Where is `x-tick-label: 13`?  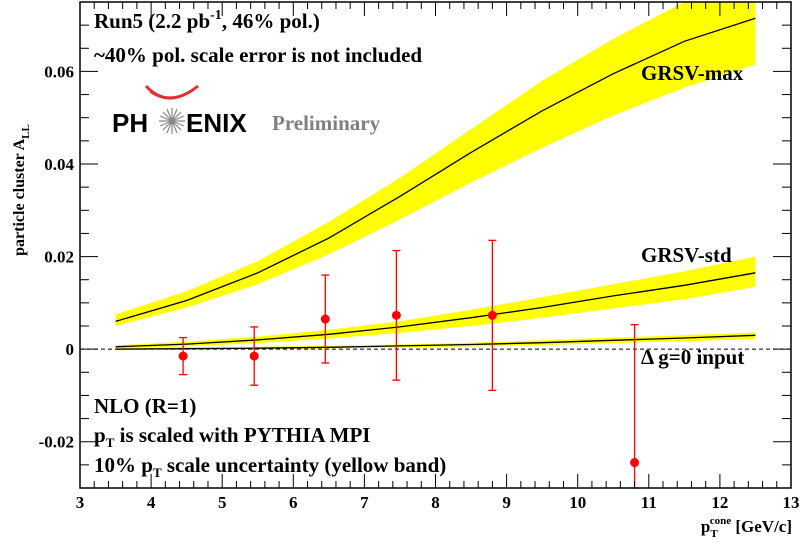 x-tick-label: 13 is located at coordinates (791, 502).